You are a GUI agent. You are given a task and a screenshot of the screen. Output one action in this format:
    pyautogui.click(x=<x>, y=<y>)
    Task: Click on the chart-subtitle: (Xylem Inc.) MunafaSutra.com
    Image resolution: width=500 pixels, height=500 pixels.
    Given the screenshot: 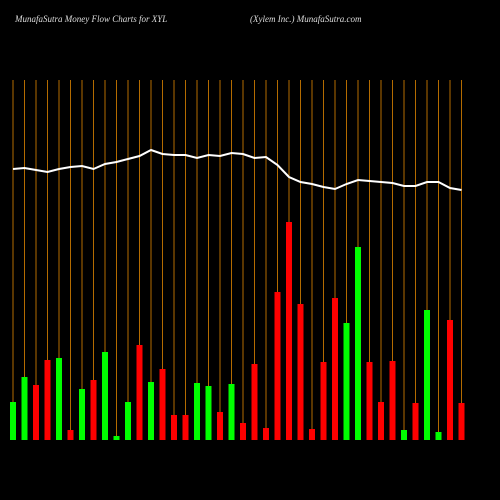 What is the action you would take?
    pyautogui.click(x=306, y=19)
    